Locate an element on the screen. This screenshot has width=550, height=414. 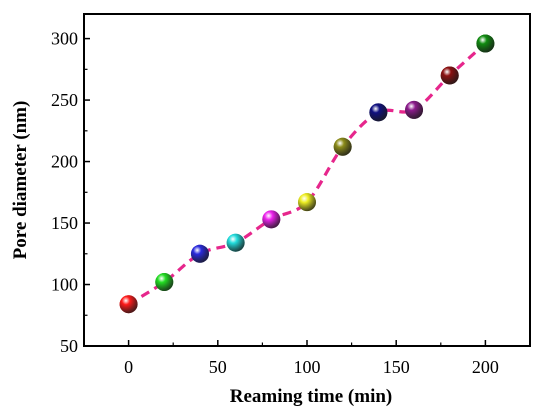
y-tick-label-50: 50 is located at coordinates (69, 346).